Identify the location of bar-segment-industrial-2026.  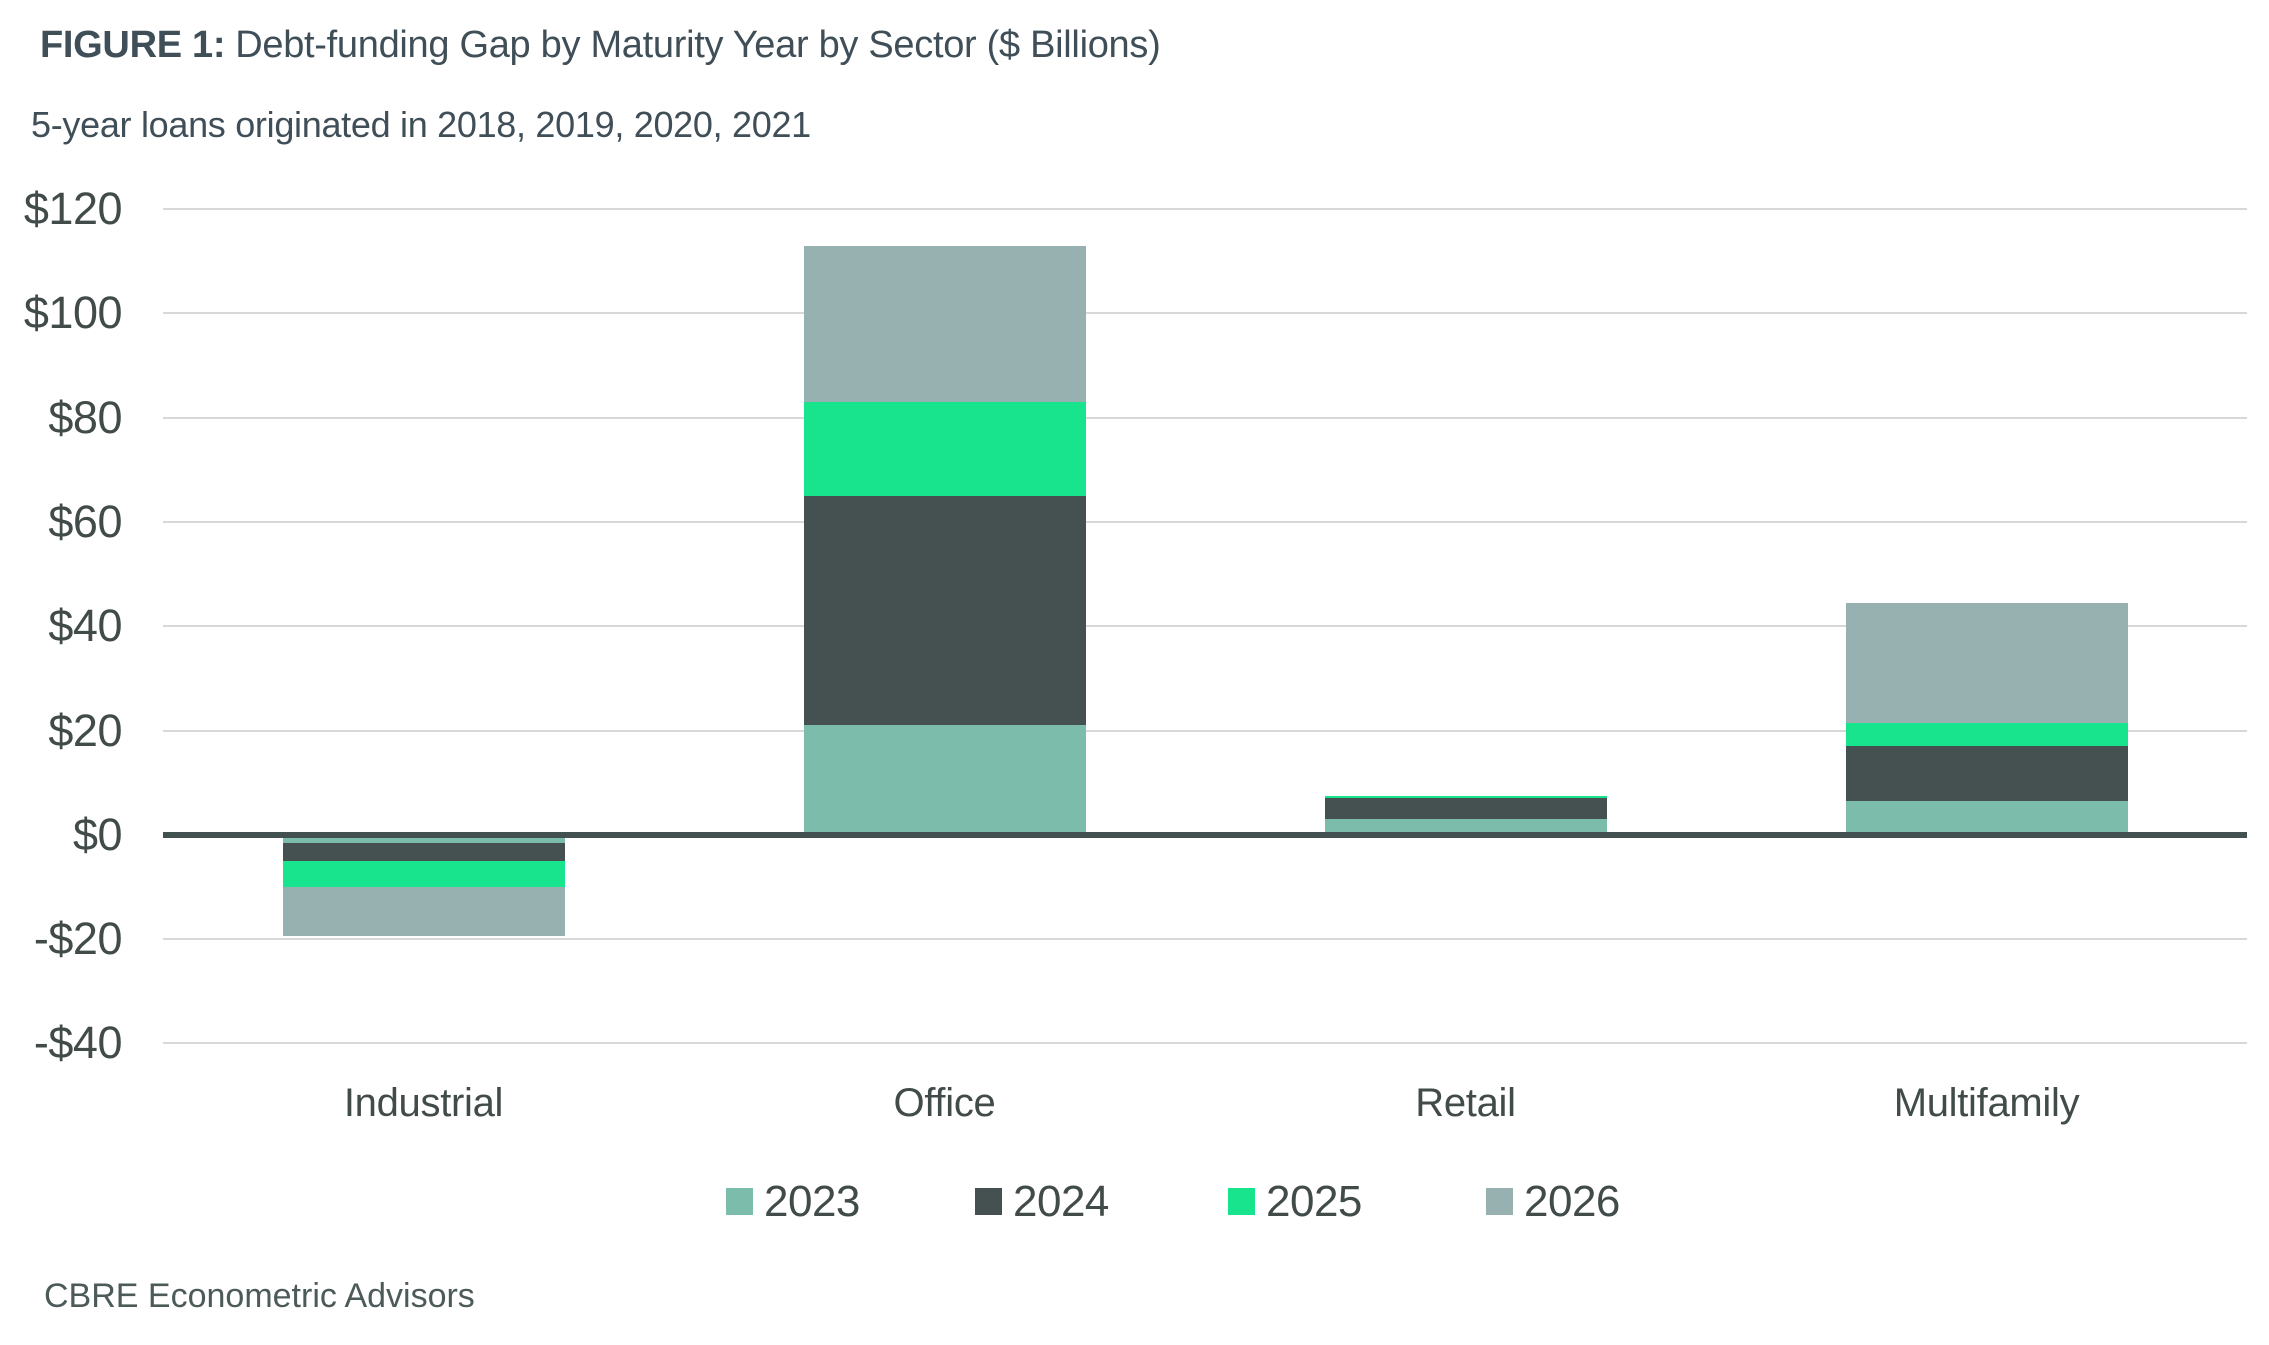
(423, 911).